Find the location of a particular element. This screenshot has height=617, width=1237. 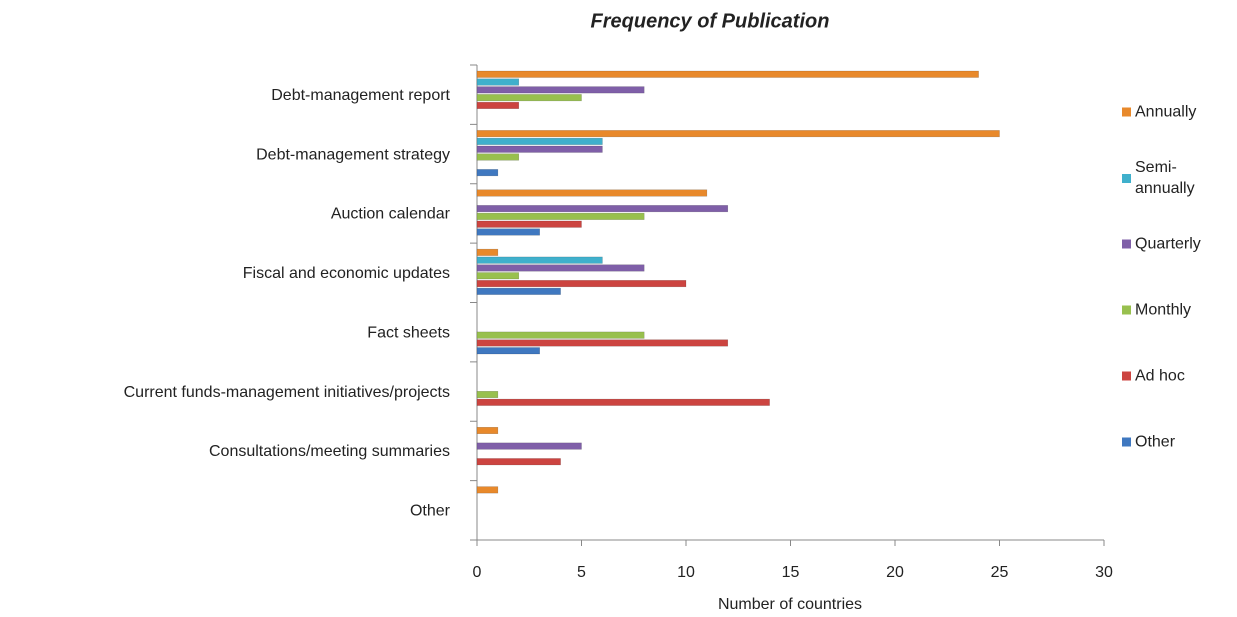

x-tick-label: 15 is located at coordinates (791, 572).